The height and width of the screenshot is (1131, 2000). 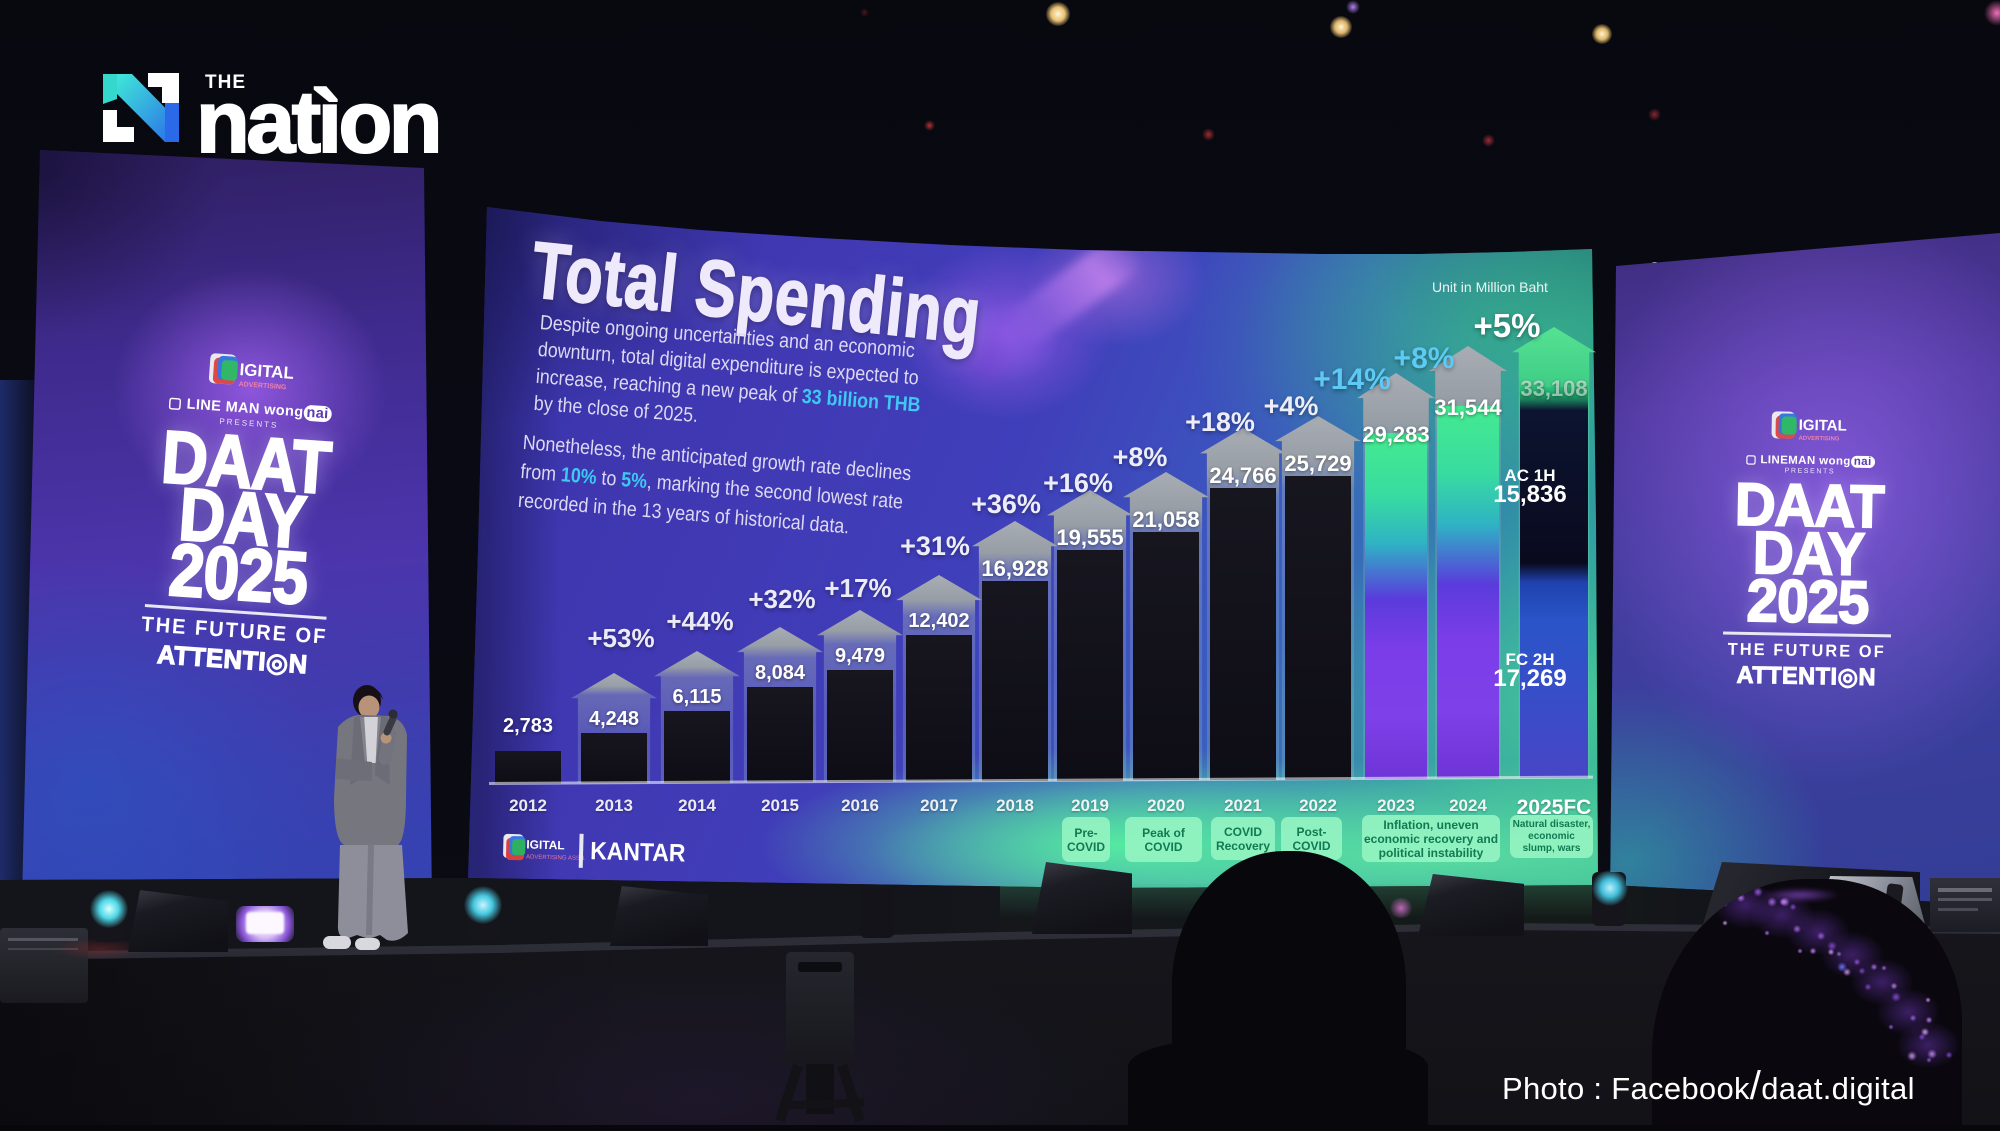 What do you see at coordinates (556, 858) in the screenshot?
I see `svg-text: ADVERTISING ASSN.` at bounding box center [556, 858].